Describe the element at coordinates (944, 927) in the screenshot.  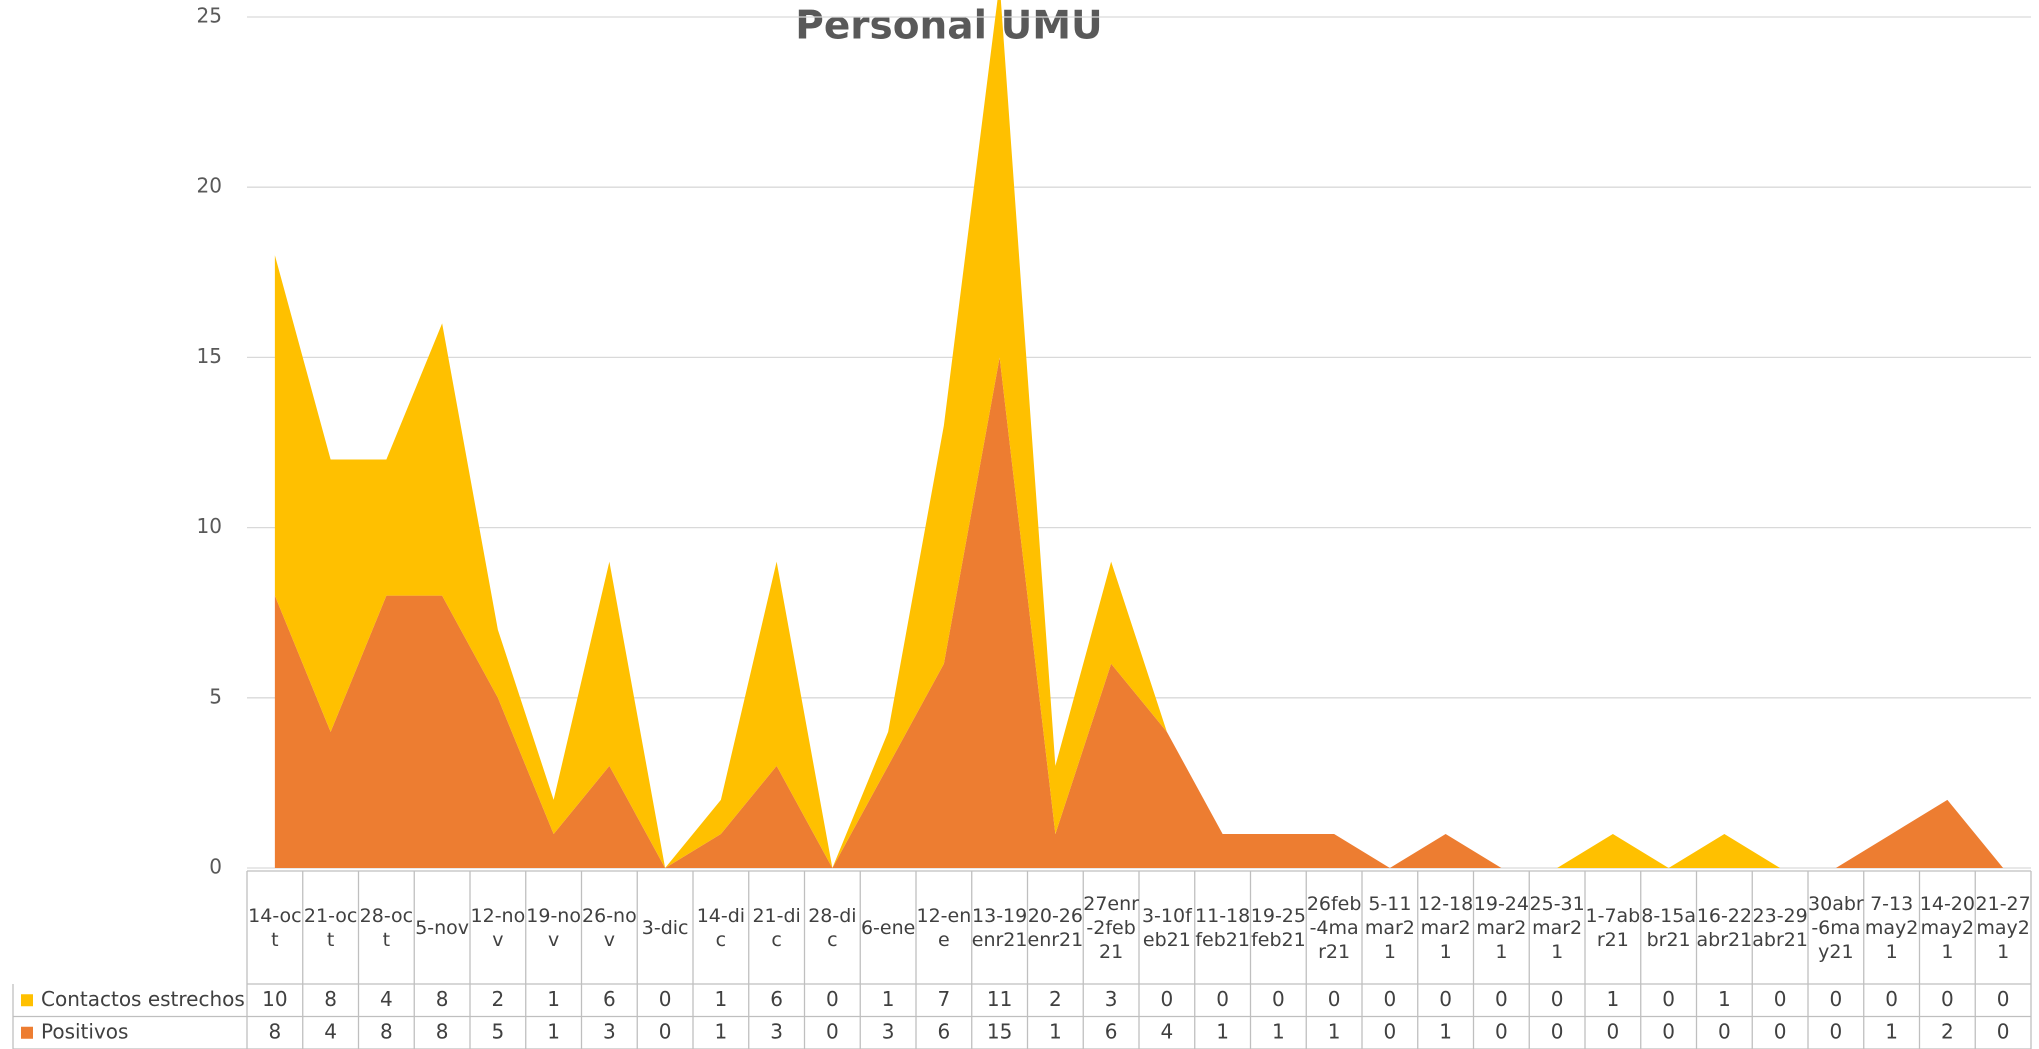
I see `x-tick-label: 12-ene` at that location.